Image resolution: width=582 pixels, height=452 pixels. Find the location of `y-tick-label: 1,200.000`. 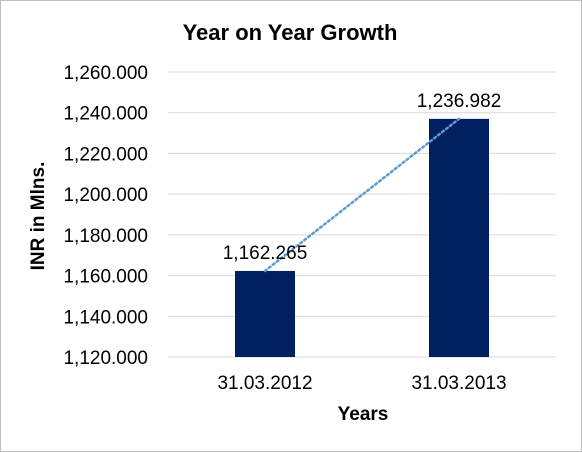

y-tick-label: 1,200.000 is located at coordinates (105, 195).